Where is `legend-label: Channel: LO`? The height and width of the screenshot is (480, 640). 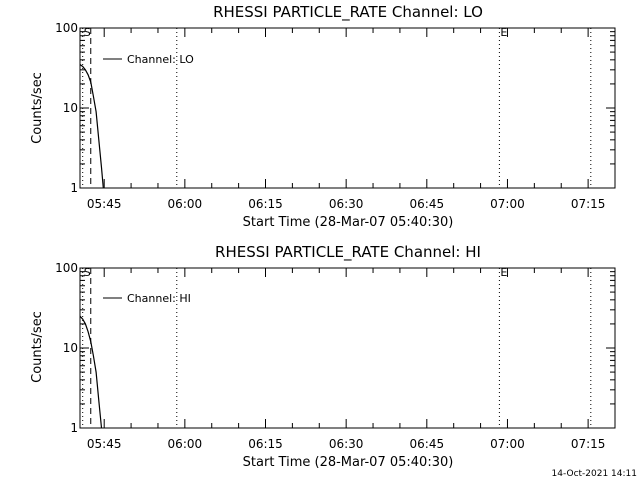 legend-label: Channel: LO is located at coordinates (160, 59).